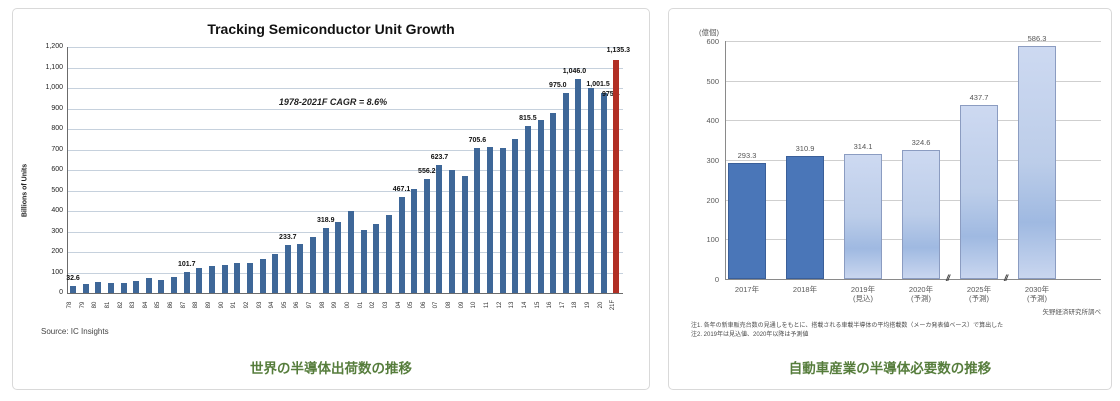  I want to click on y-tick-label: 500, so click(57, 190).